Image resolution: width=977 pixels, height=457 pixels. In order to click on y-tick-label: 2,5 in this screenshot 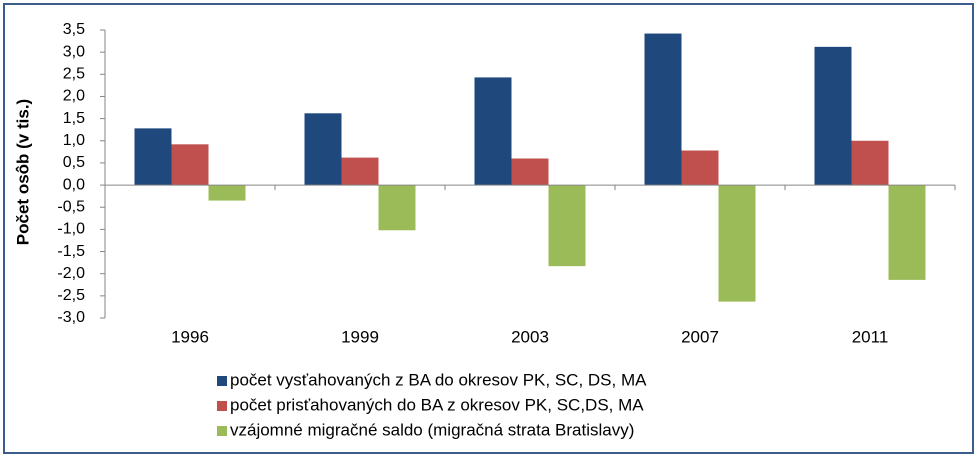, I will do `click(74, 74)`.